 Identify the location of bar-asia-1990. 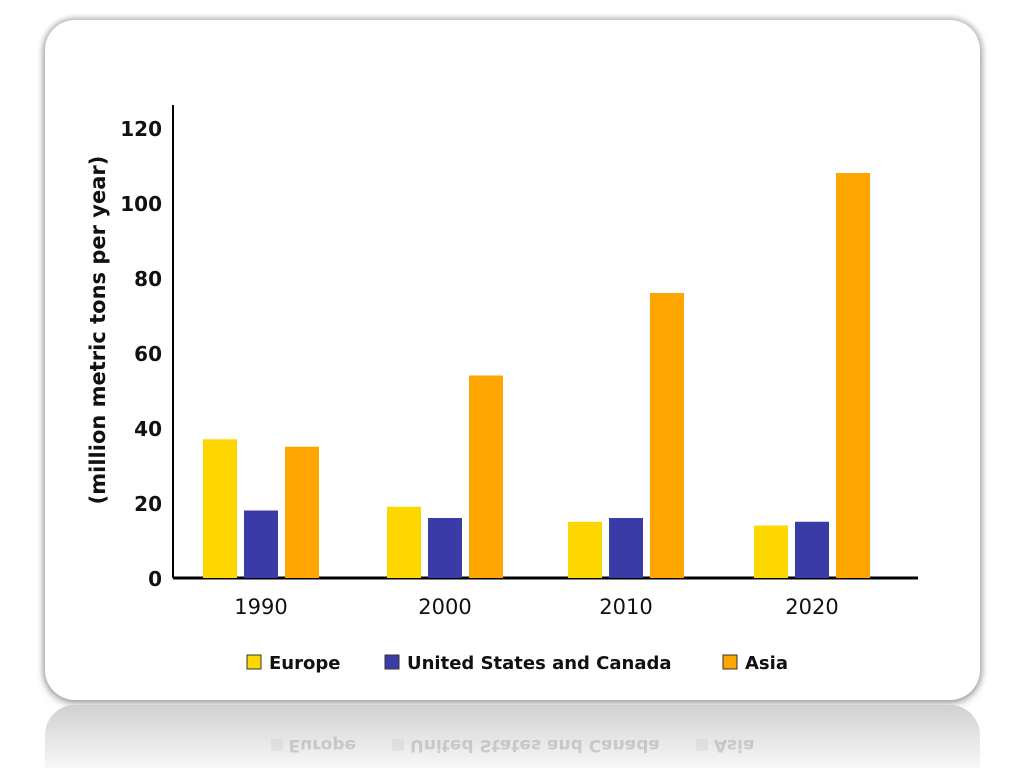
(302, 512).